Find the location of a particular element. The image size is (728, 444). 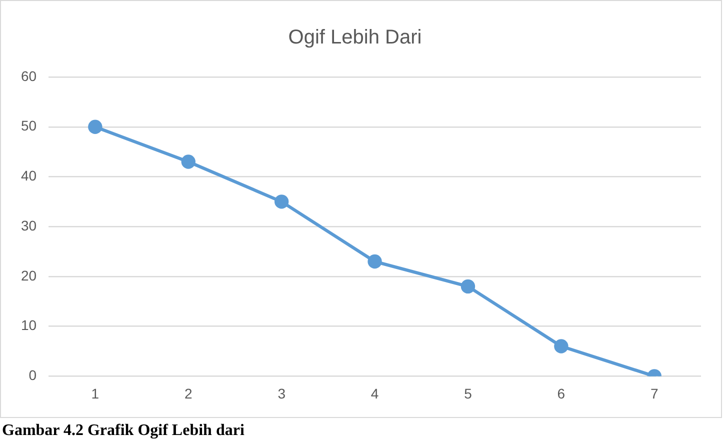

x-tick-label: 3 is located at coordinates (282, 393).